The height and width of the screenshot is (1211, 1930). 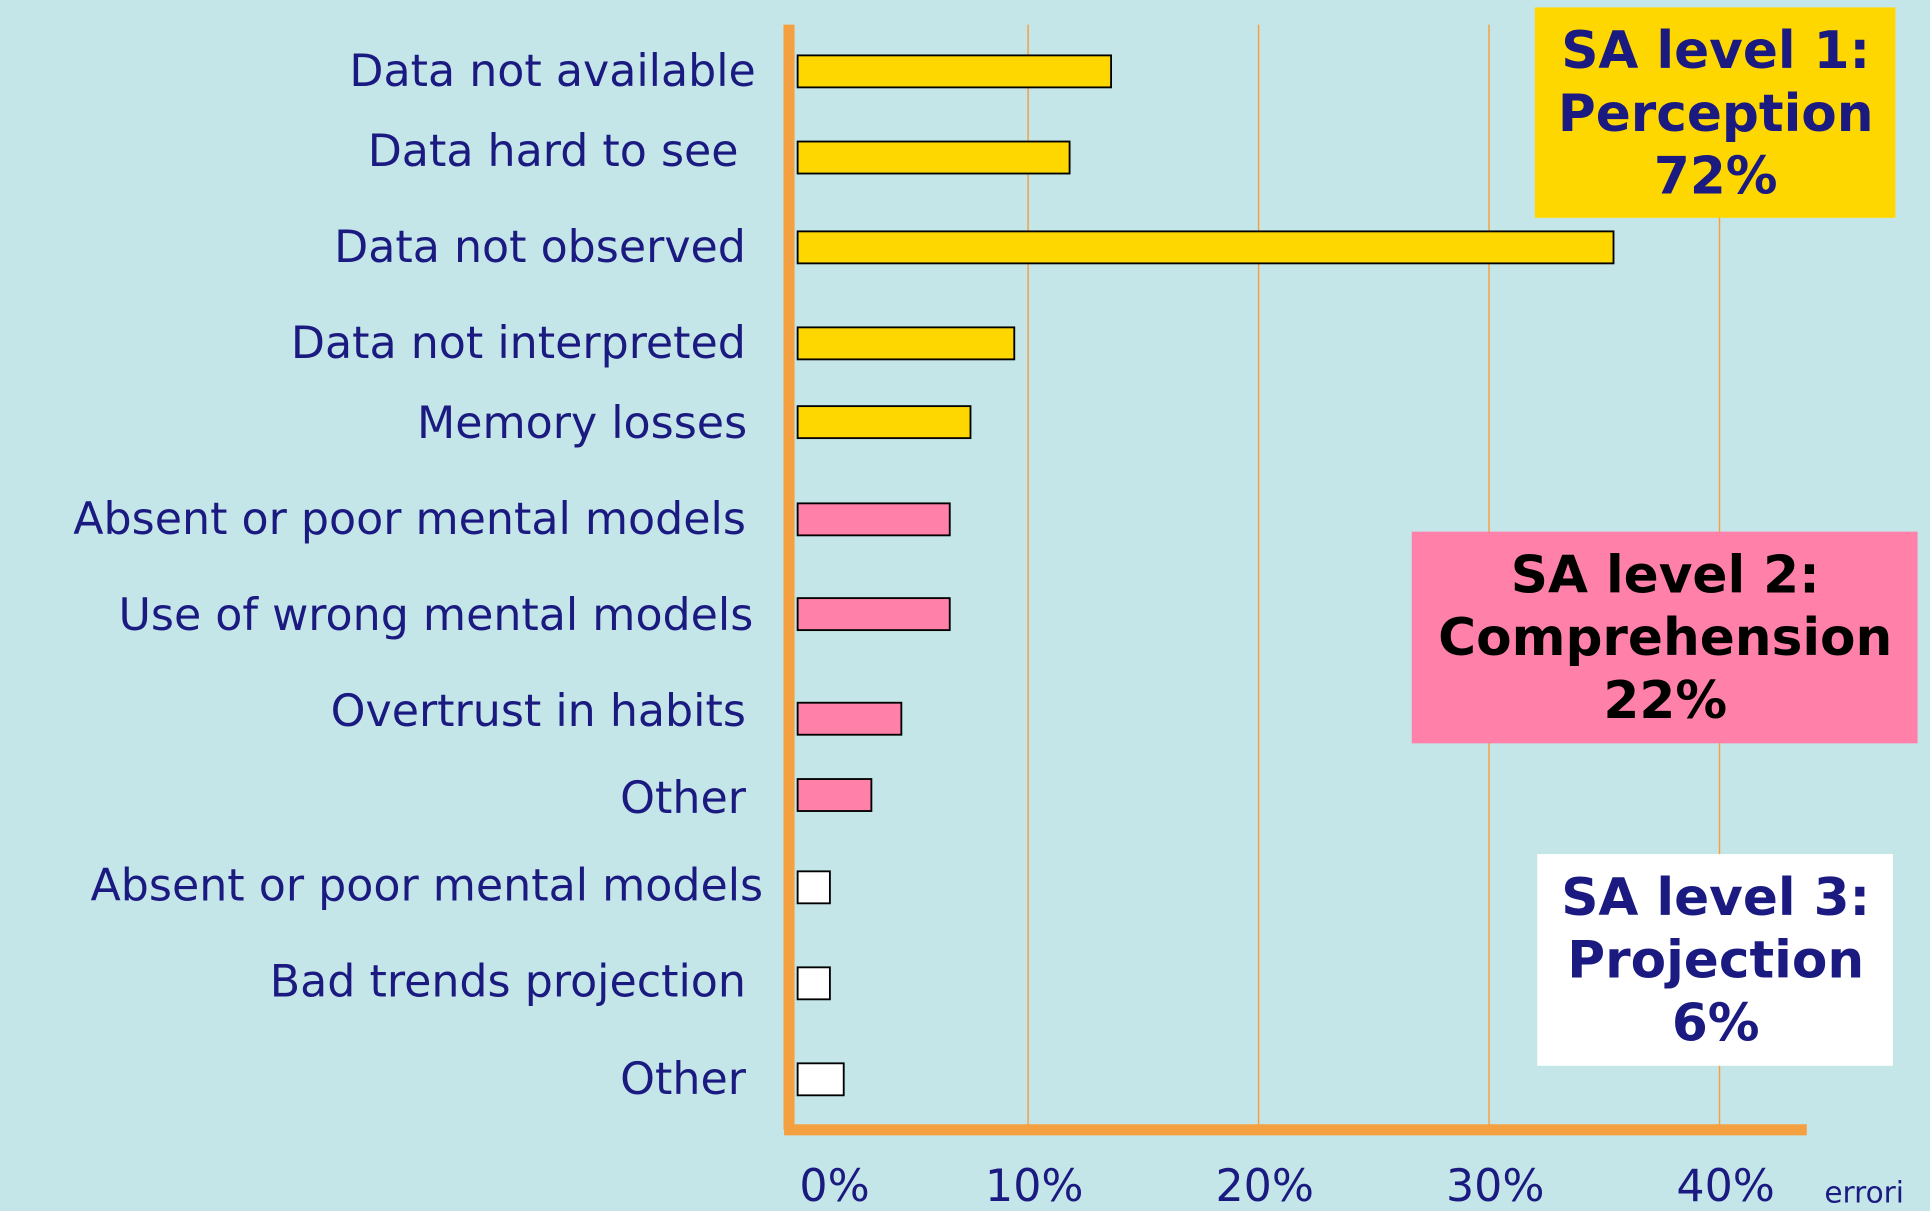 I want to click on annotation-text: Comprehension, so click(x=1665, y=638).